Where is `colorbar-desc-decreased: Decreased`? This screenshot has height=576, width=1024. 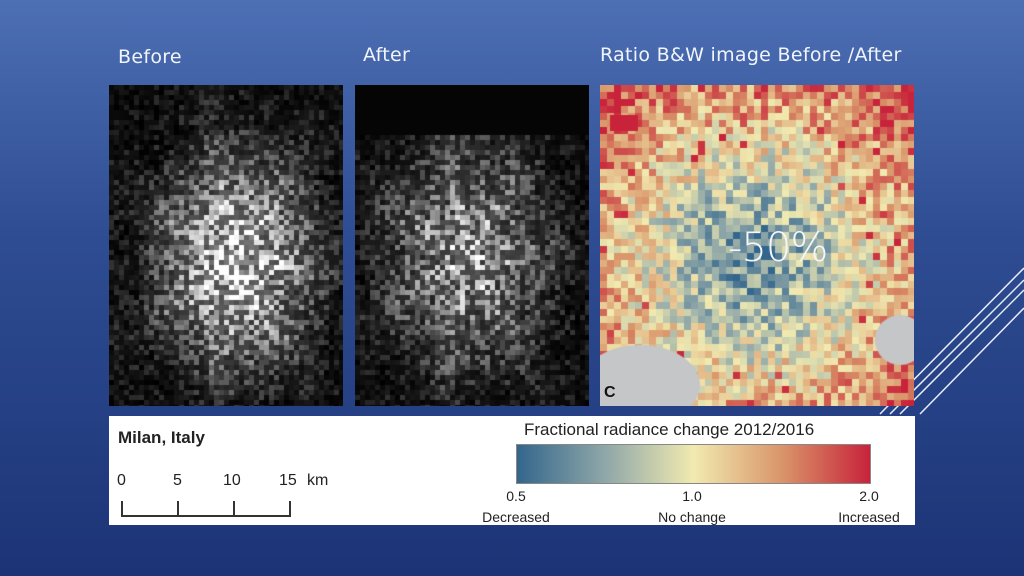 colorbar-desc-decreased: Decreased is located at coordinates (516, 517).